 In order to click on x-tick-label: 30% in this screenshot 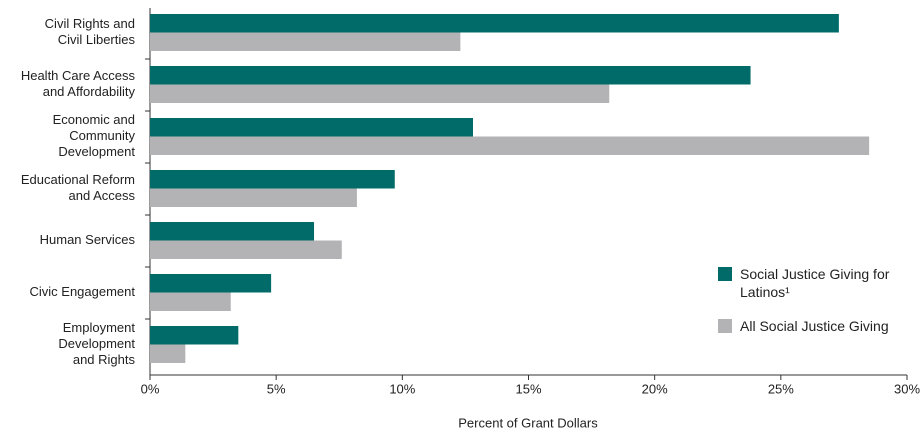, I will do `click(907, 388)`.